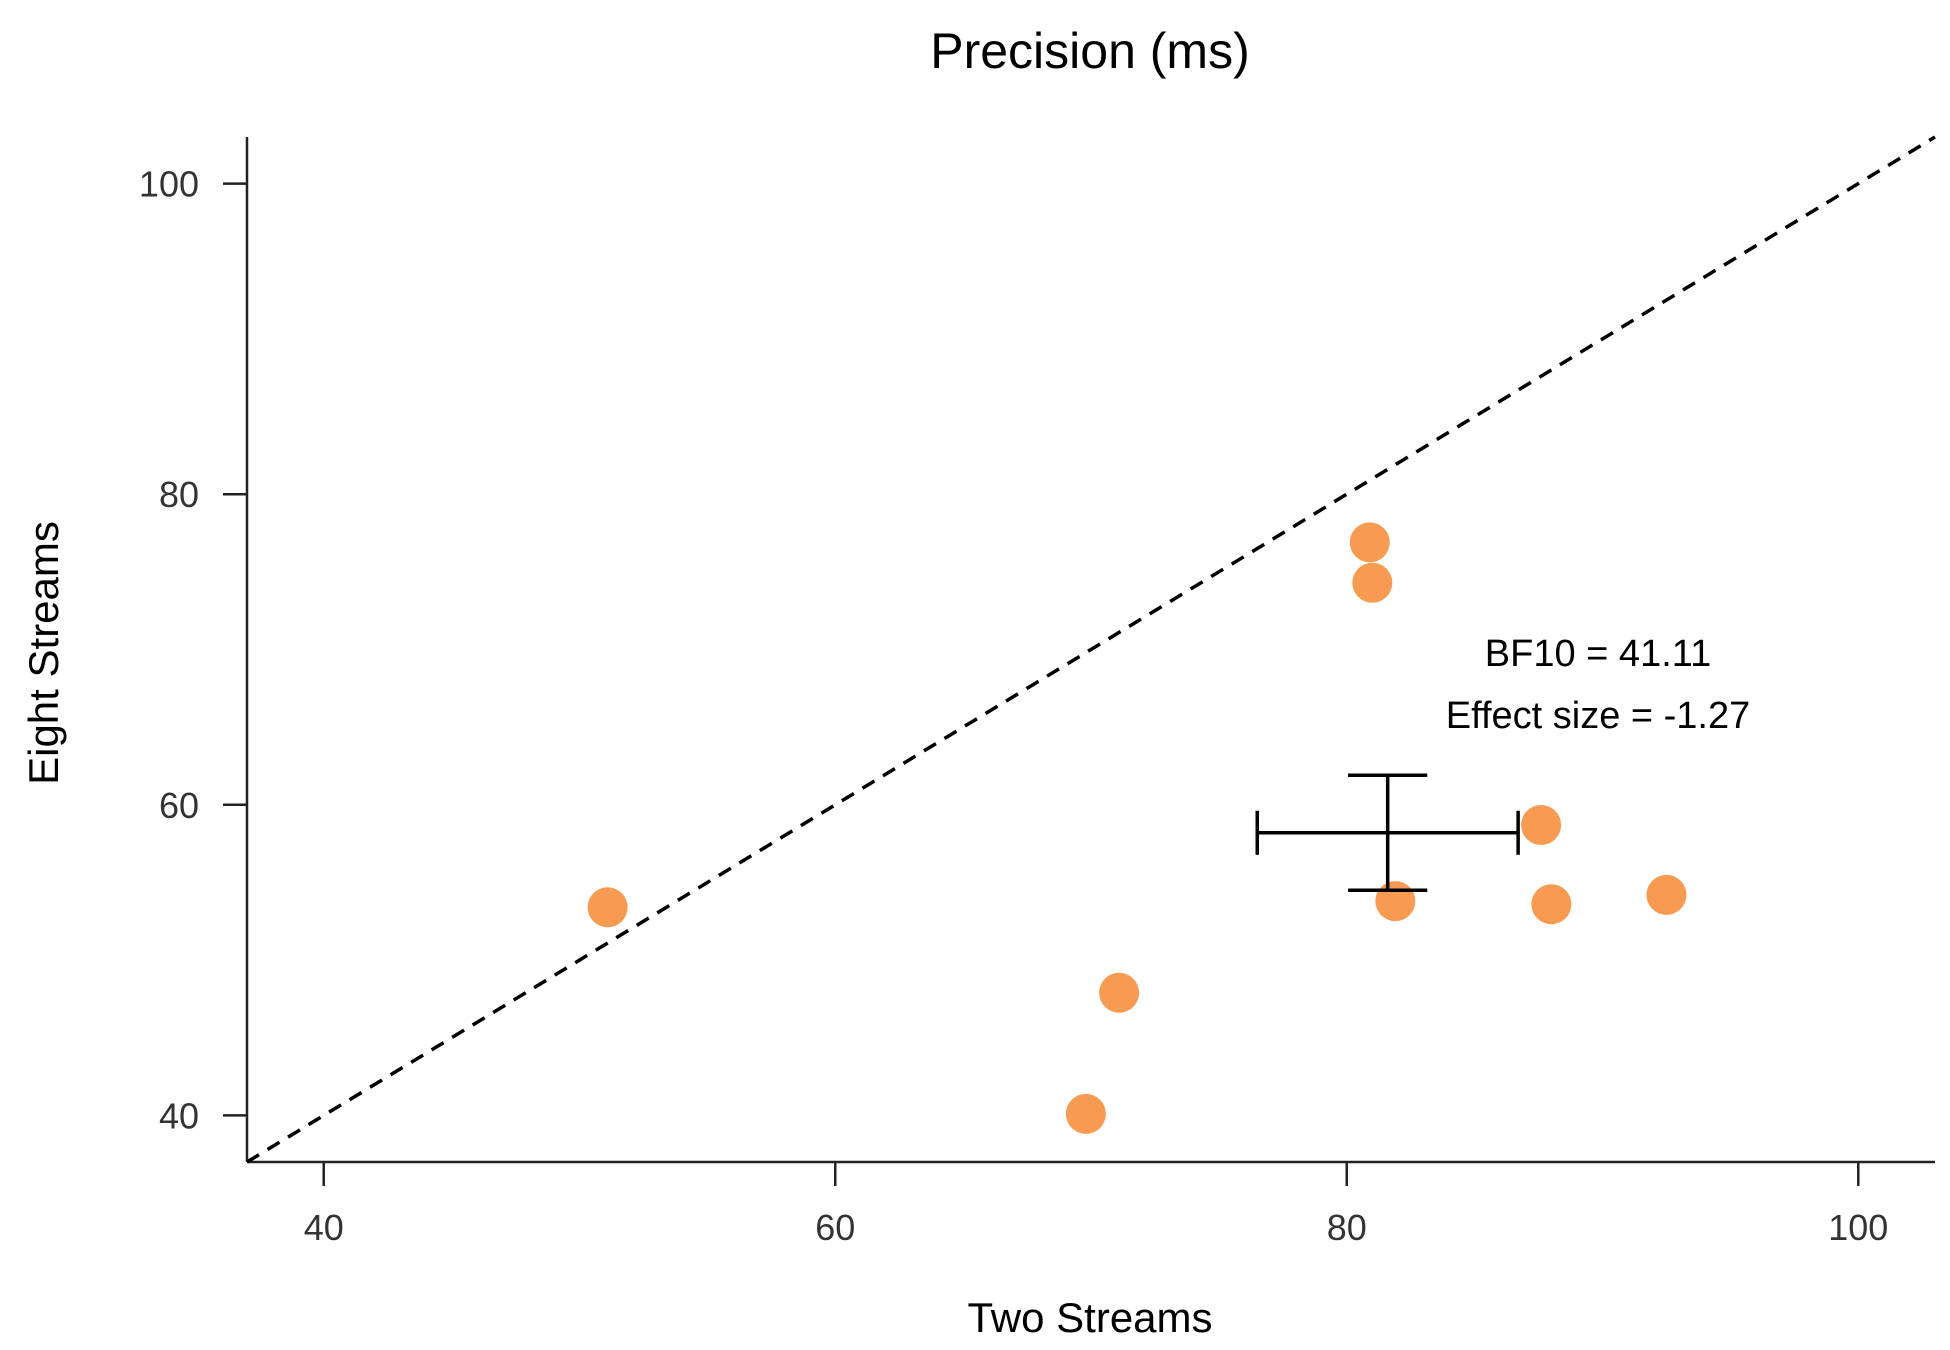 Image resolution: width=1950 pixels, height=1350 pixels. What do you see at coordinates (179, 805) in the screenshot?
I see `y-tick-label: 60` at bounding box center [179, 805].